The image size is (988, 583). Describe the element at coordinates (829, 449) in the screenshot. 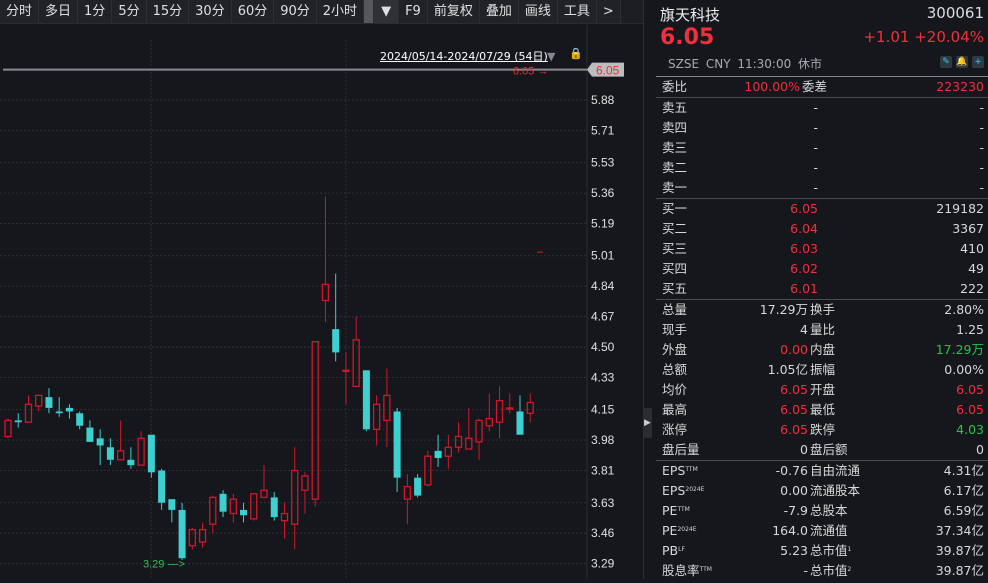

I see `stat-label: 盘后额` at that location.